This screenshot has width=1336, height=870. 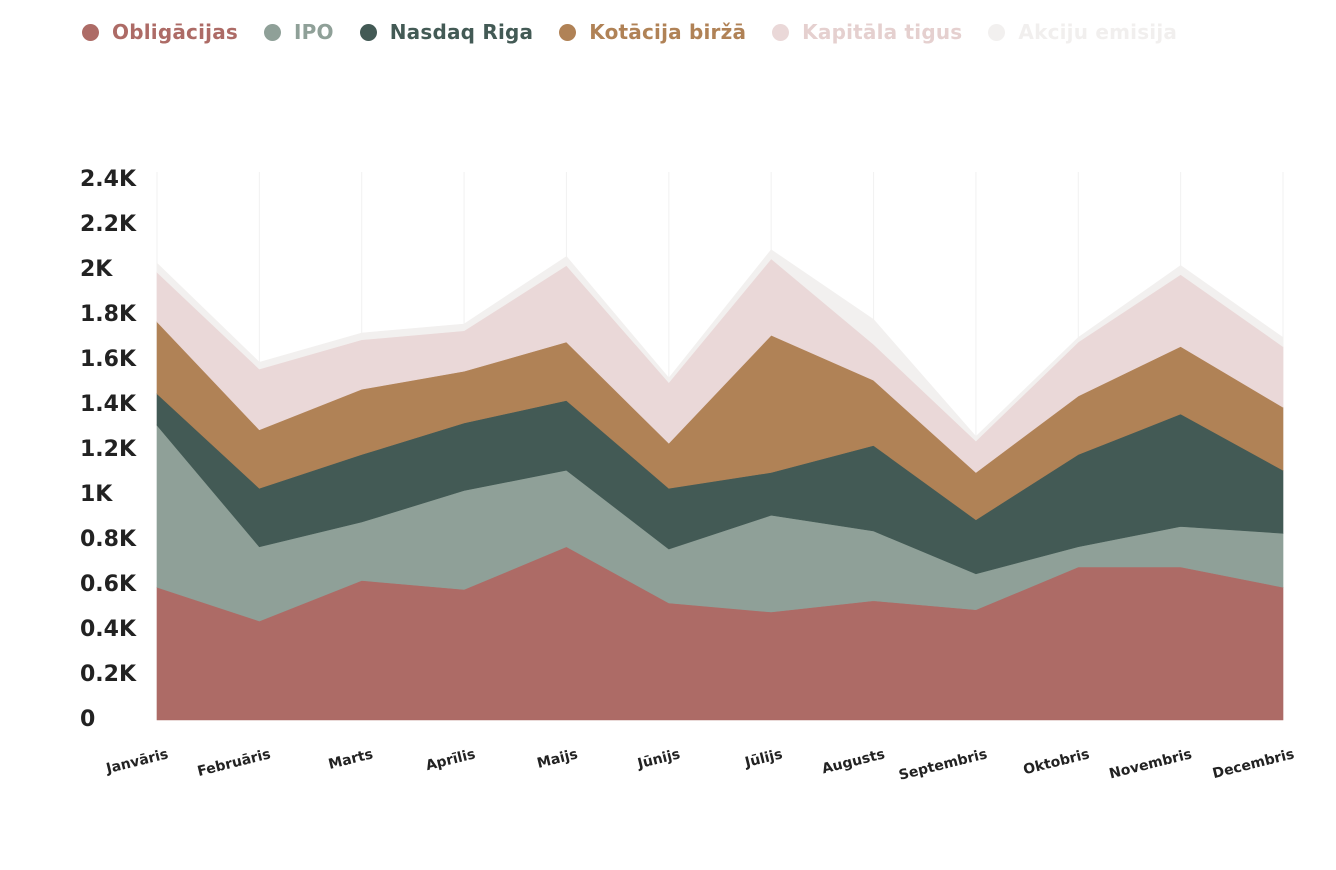 I want to click on x-tick-label-aprilis: Aprīlis, so click(x=450, y=760).